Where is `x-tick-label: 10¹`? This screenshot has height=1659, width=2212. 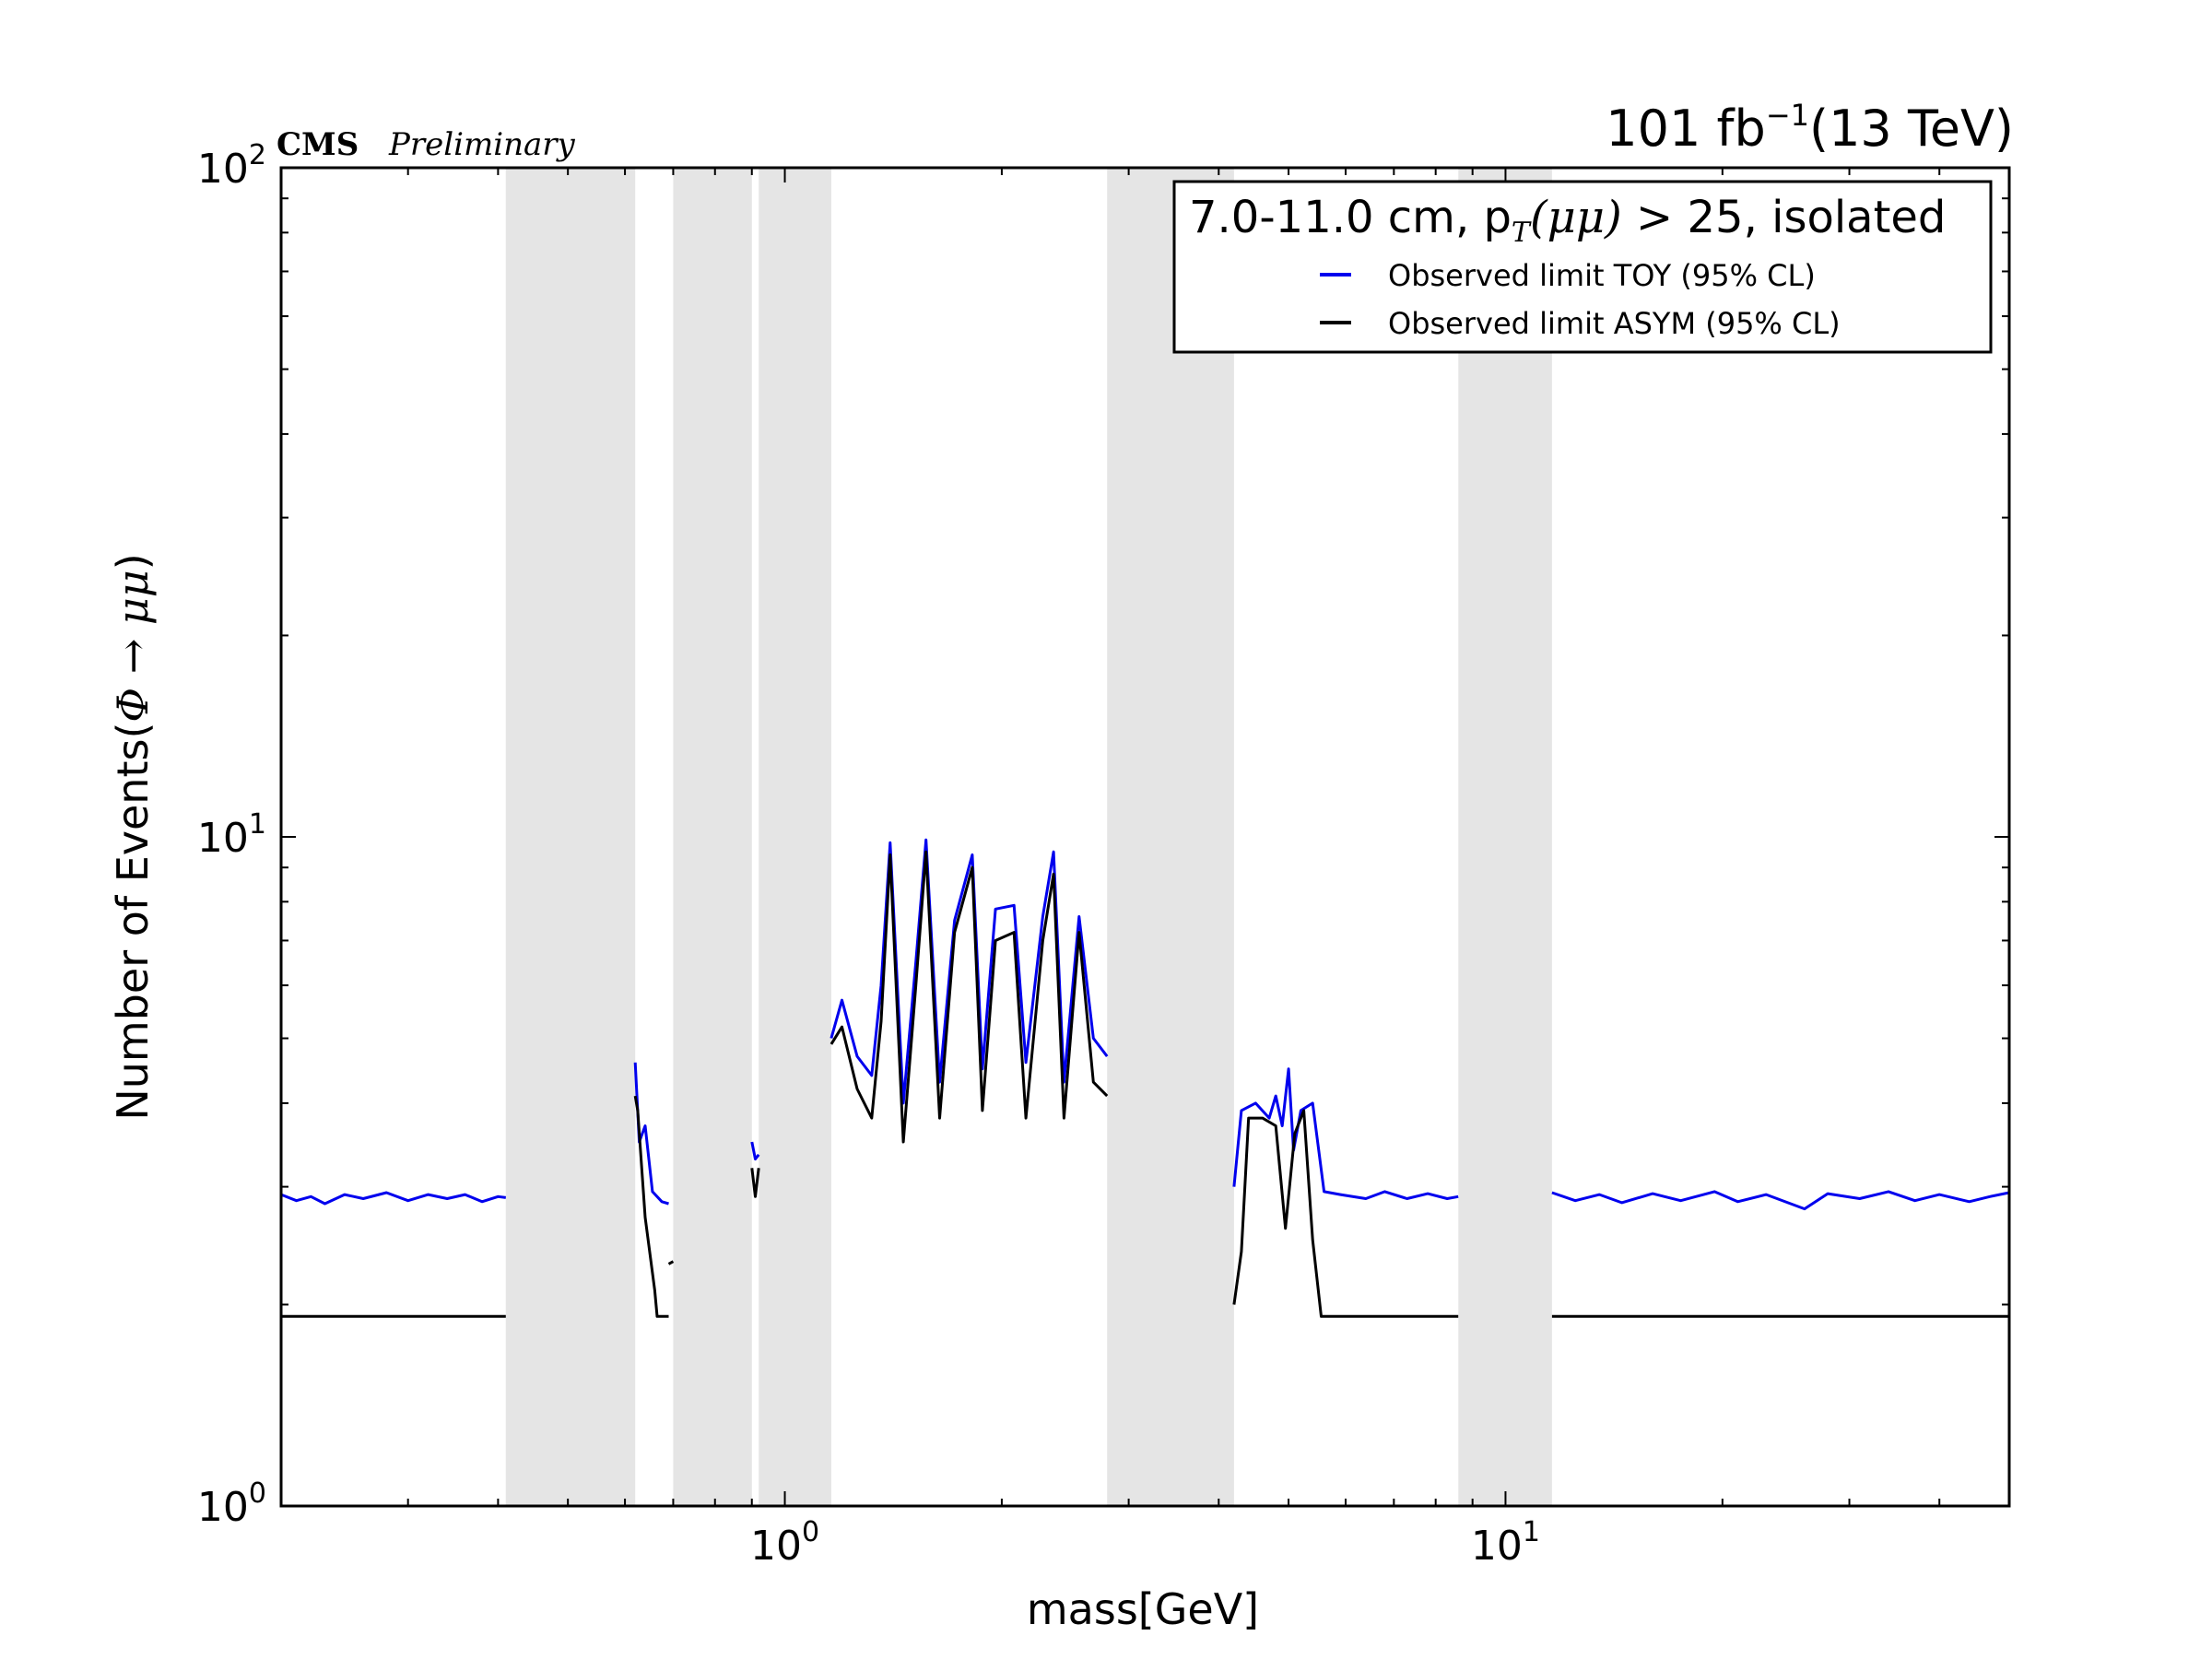 x-tick-label: 10¹ is located at coordinates (1505, 1543).